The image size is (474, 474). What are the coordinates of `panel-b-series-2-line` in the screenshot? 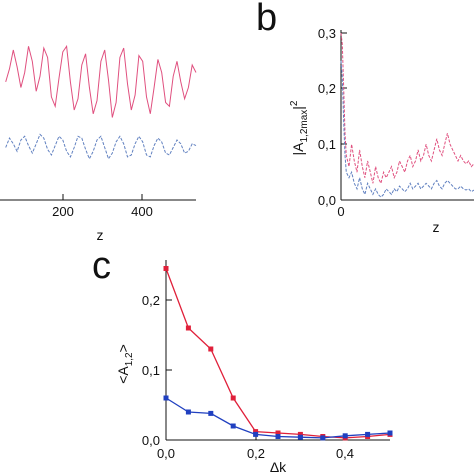 It's located at (407, 129).